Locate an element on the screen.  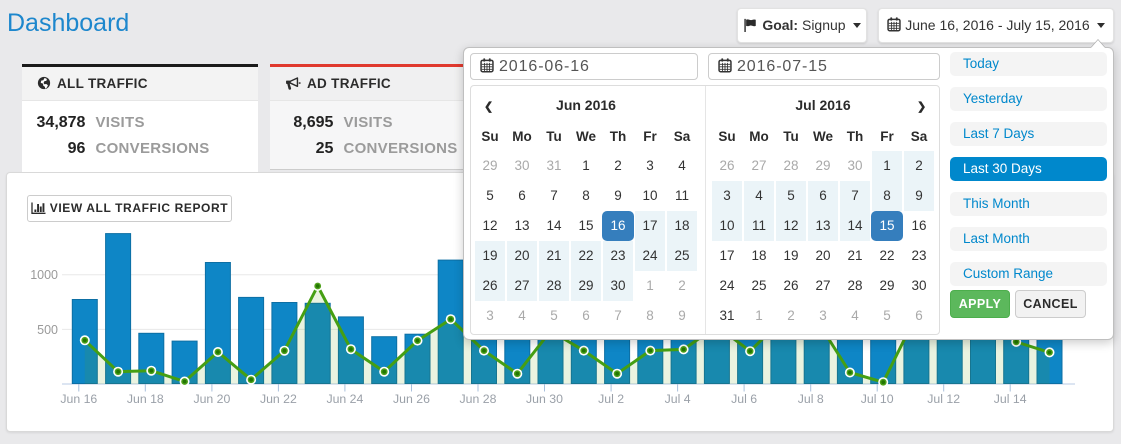
svg-text: Jun 18 is located at coordinates (145, 399).